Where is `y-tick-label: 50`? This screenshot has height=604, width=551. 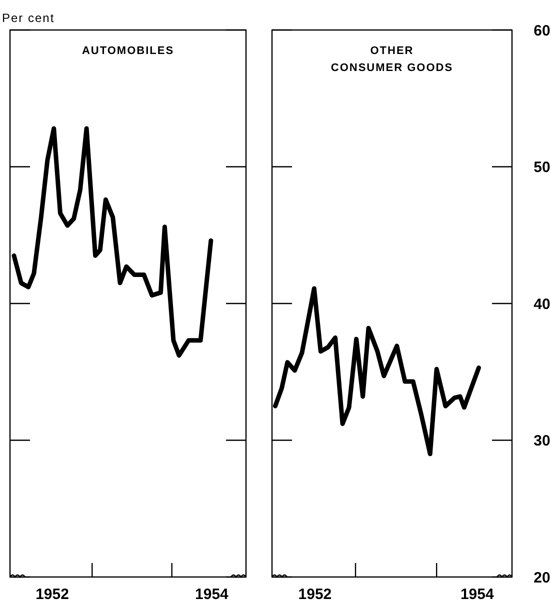
y-tick-label: 50 is located at coordinates (542, 167).